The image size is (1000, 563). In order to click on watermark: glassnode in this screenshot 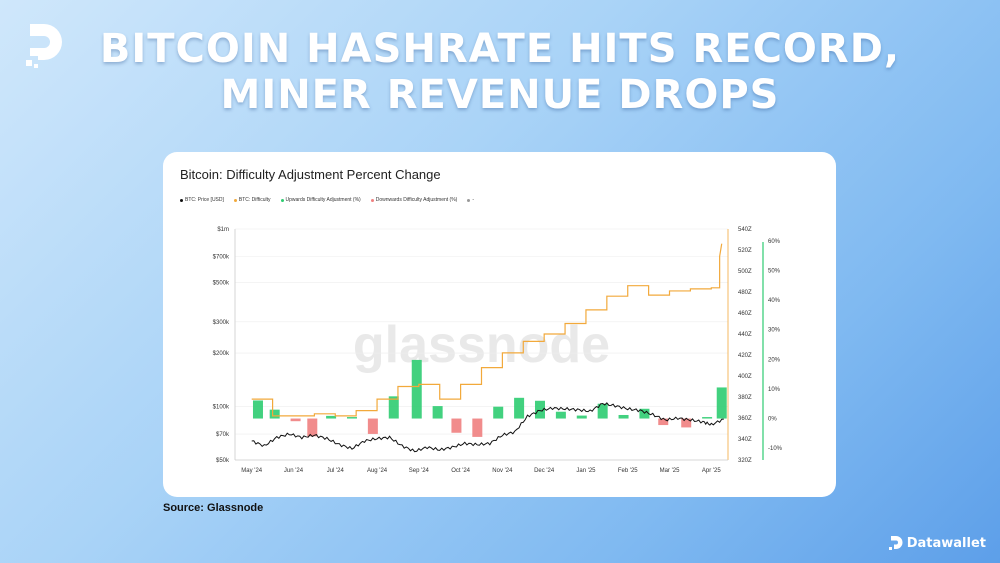, I will do `click(481, 345)`.